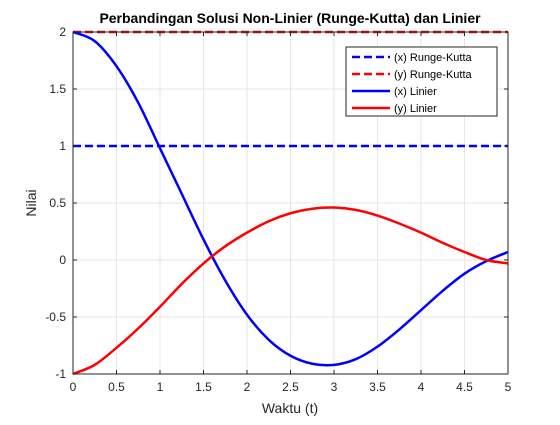  I want to click on legend-box, so click(421, 81).